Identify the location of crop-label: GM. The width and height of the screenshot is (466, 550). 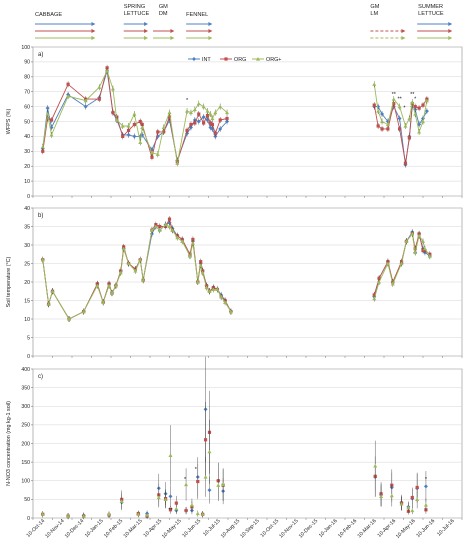
(374, 7).